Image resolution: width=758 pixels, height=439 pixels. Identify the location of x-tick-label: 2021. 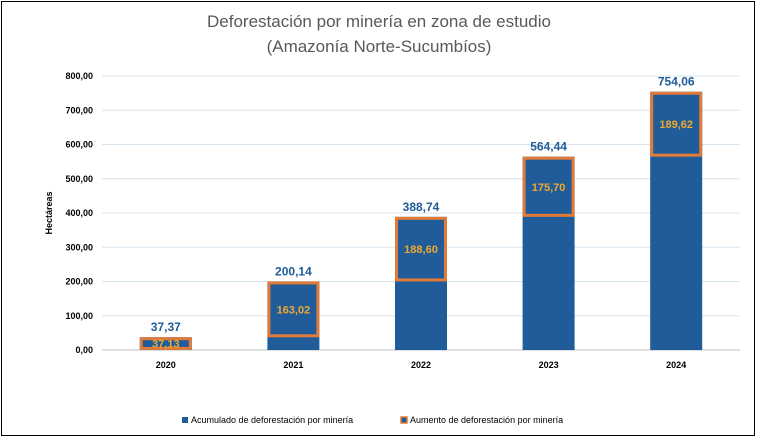
(293, 365).